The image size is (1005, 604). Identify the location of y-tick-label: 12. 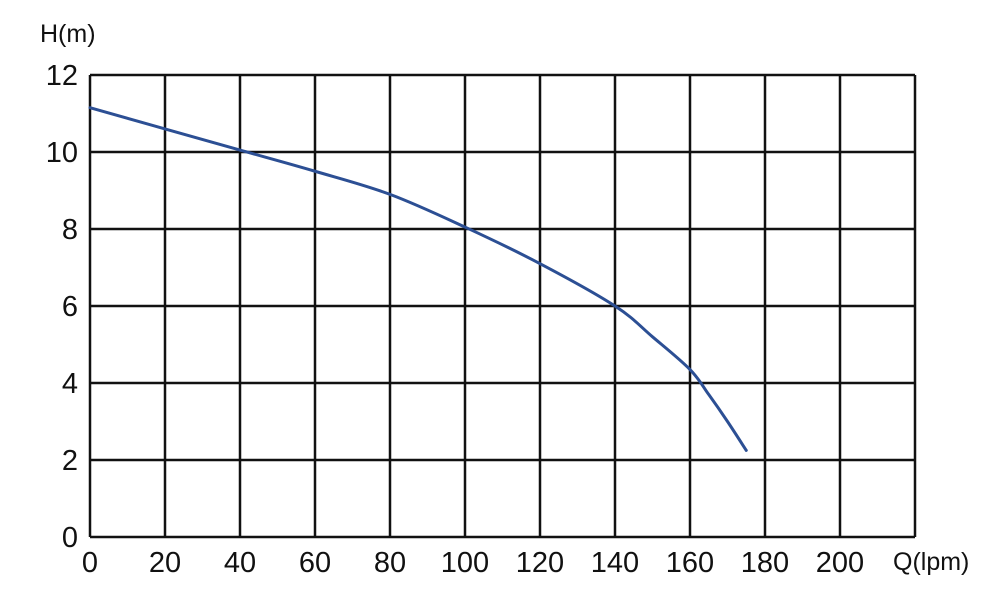
(62, 76).